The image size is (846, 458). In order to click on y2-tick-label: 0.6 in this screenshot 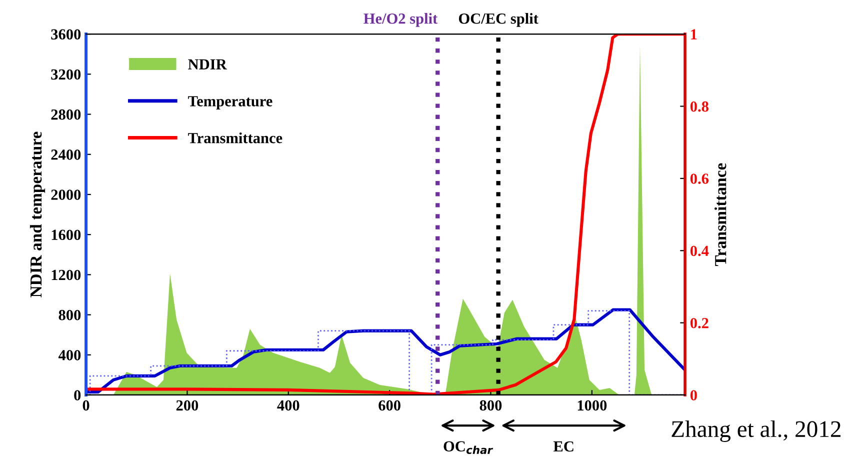, I will do `click(699, 179)`.